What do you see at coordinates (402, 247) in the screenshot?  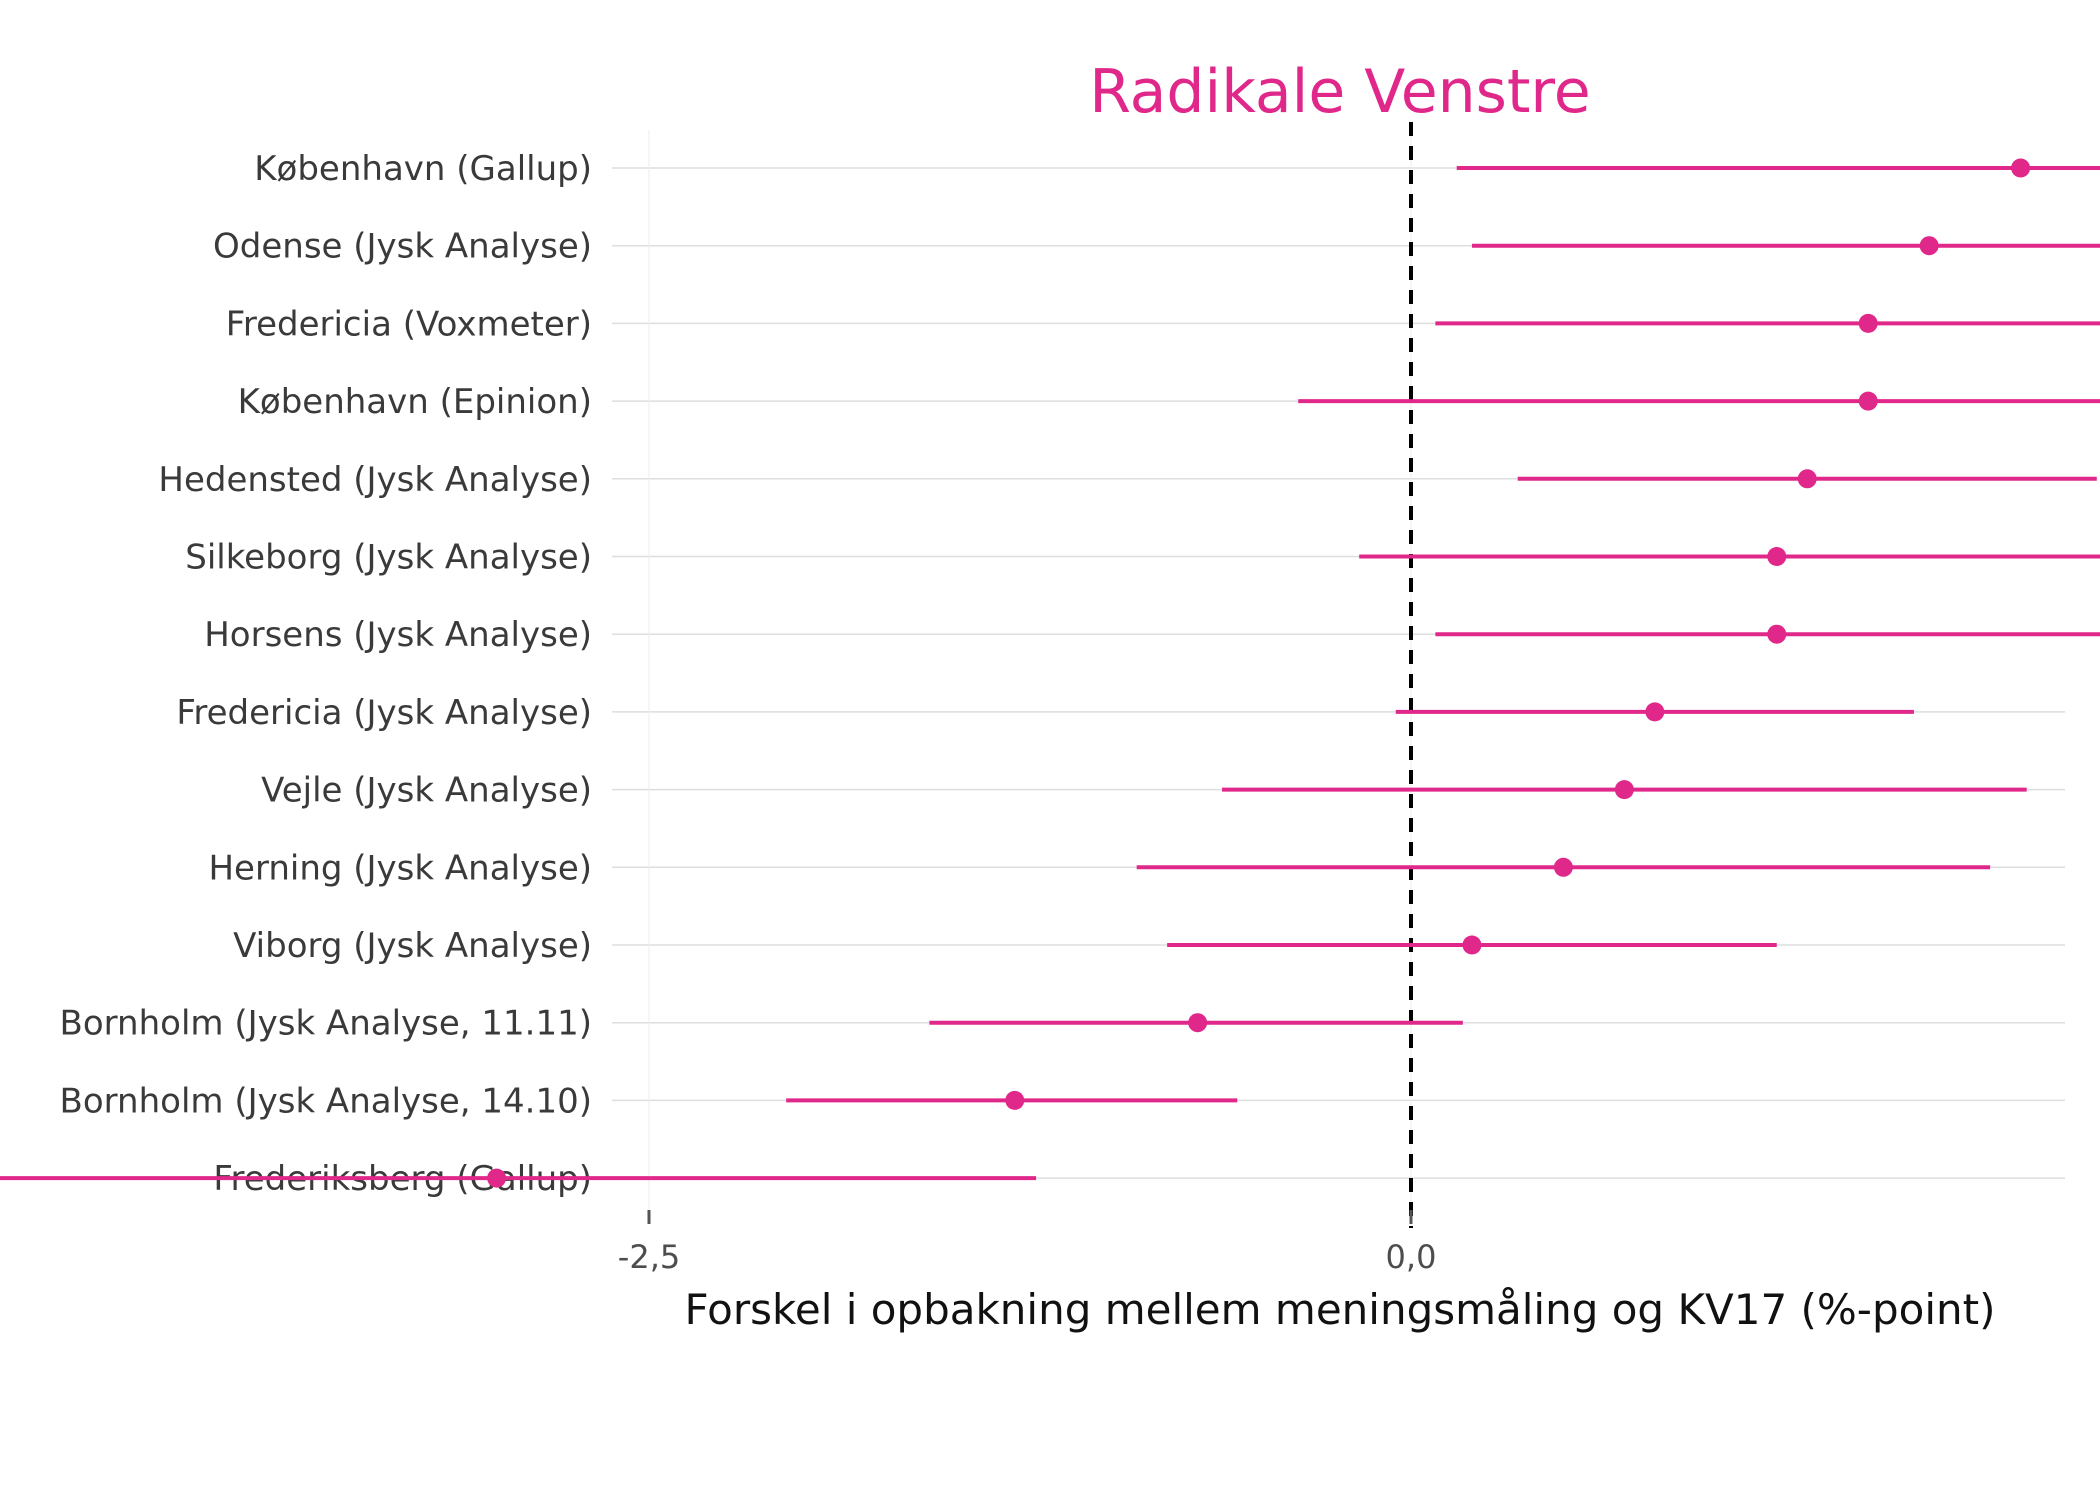 I see `category-label: Odense (Jysk Analyse)` at bounding box center [402, 247].